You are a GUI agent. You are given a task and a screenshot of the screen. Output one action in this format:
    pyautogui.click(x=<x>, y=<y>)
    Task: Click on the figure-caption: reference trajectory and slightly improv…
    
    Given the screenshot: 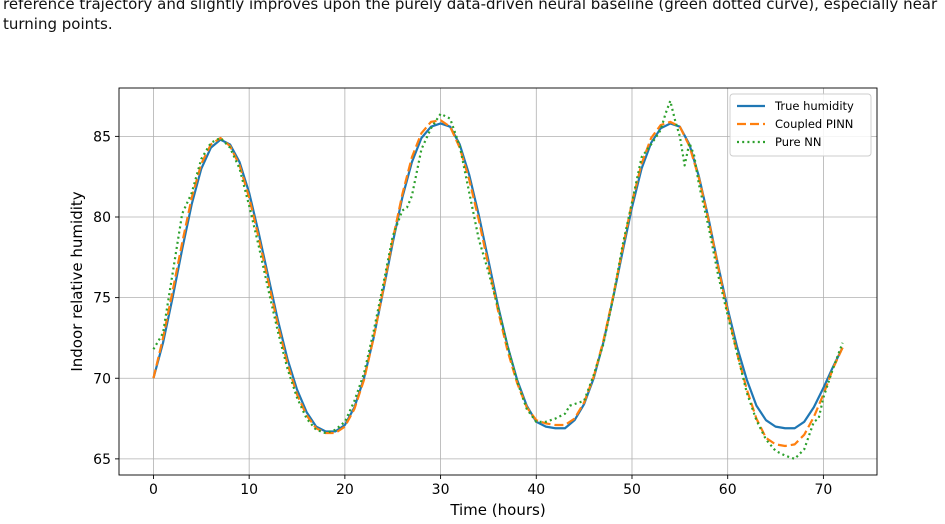 What is the action you would take?
    pyautogui.click(x=472, y=17)
    